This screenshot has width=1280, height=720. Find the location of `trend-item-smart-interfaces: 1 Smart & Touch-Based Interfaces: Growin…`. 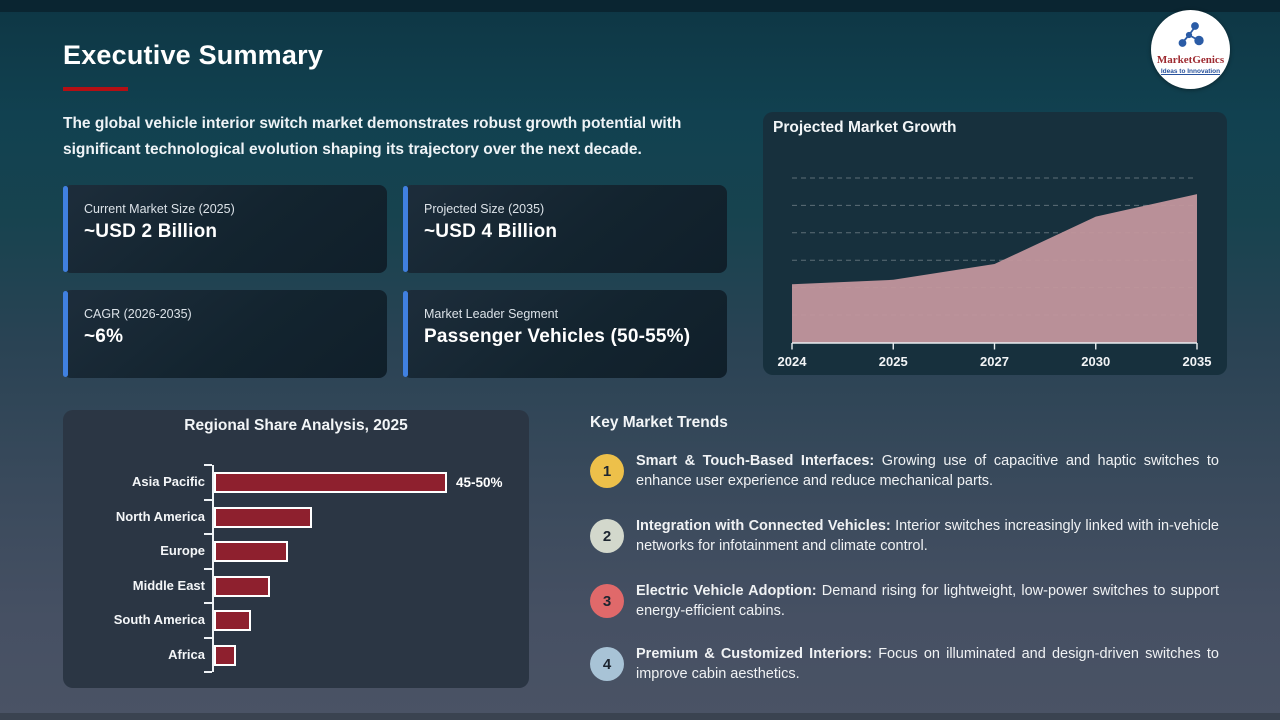

trend-item-smart-interfaces: 1 Smart & Touch-Based Interfaces: Growin… is located at coordinates (905, 474).